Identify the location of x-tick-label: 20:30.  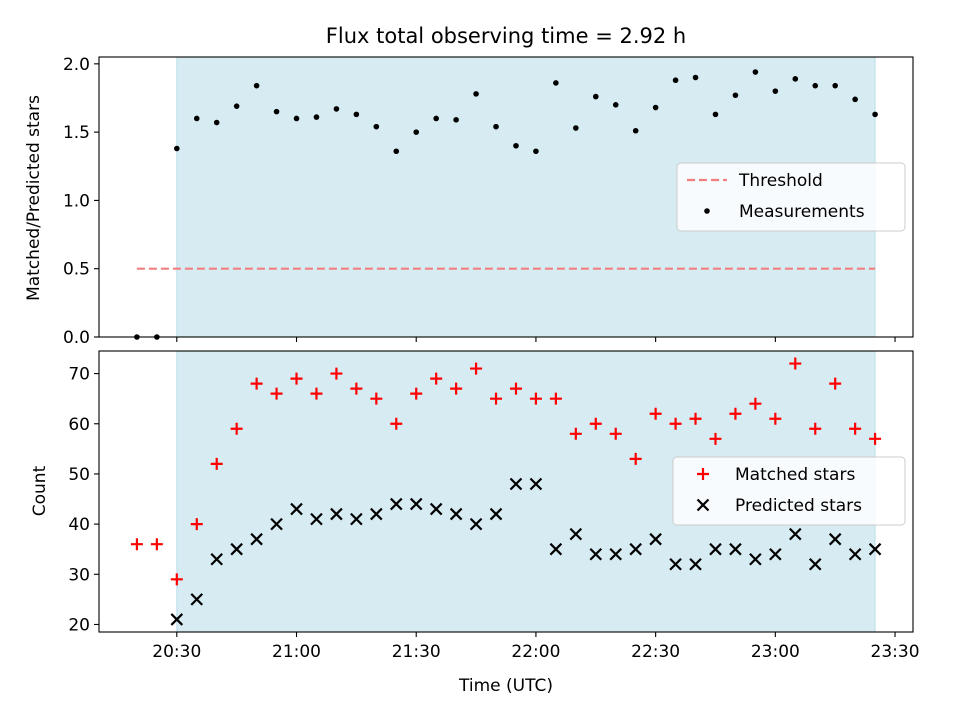
(176, 652).